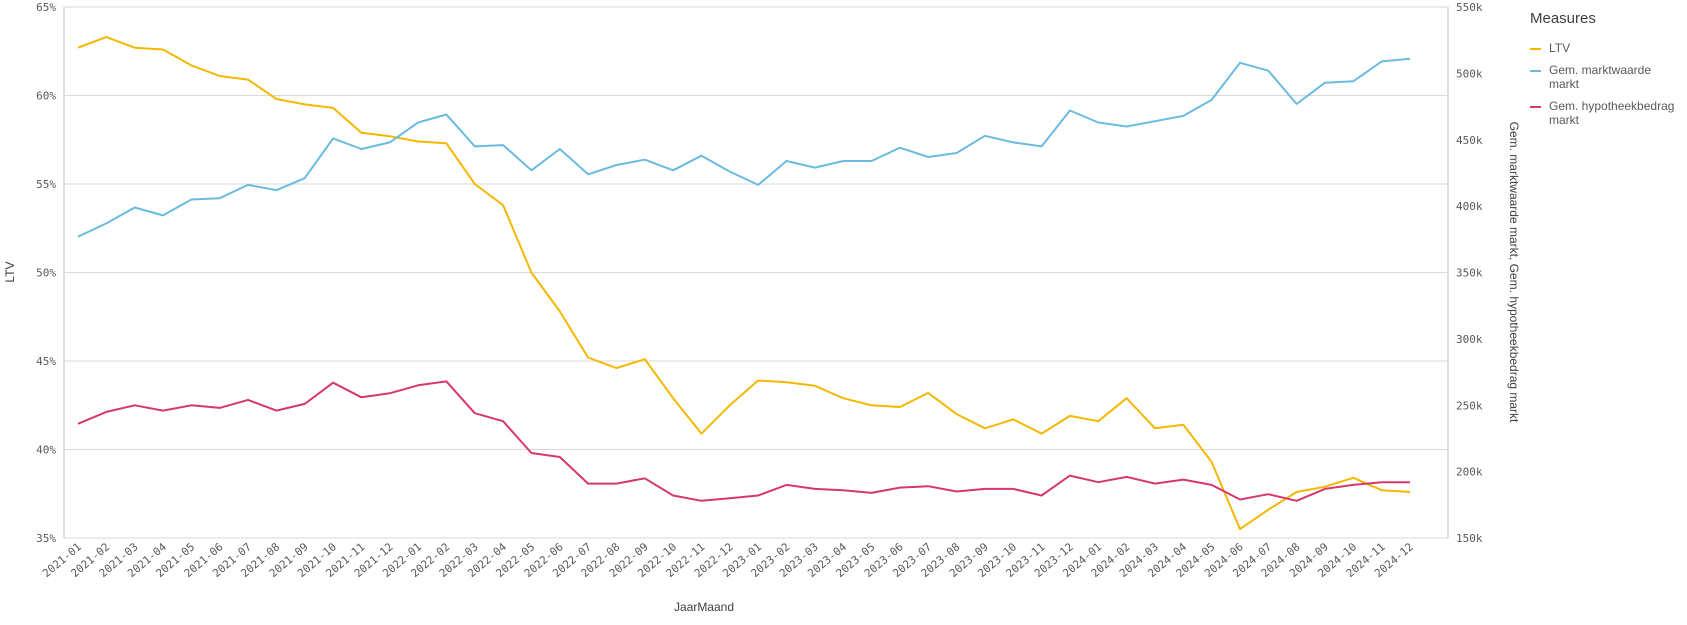 The width and height of the screenshot is (1687, 625). Describe the element at coordinates (46, 7) in the screenshot. I see `y-tick-label: 65%` at that location.